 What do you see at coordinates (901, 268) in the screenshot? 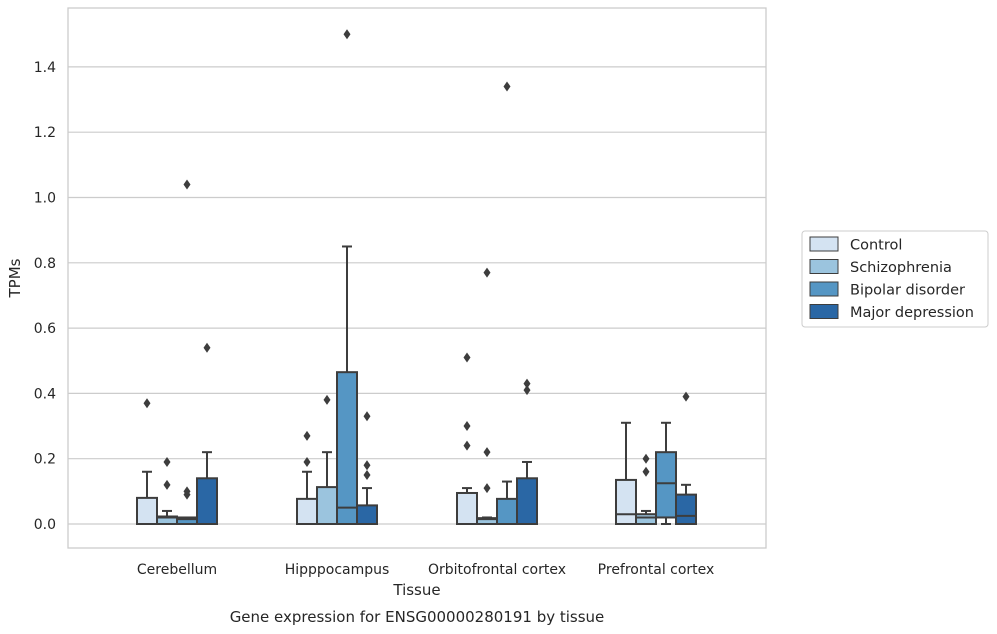
I see `legend-label: Schizophrenia` at bounding box center [901, 268].